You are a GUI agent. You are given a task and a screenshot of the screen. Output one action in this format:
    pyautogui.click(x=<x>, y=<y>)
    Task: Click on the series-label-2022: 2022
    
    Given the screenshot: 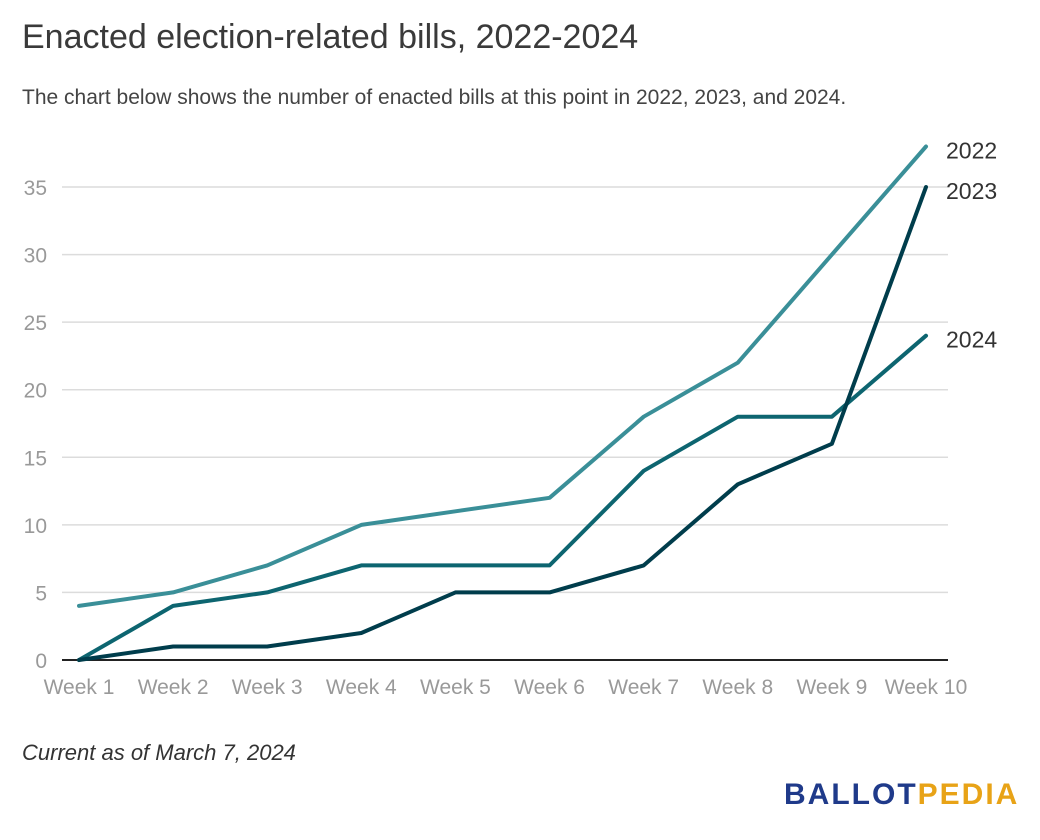 What is the action you would take?
    pyautogui.click(x=971, y=150)
    